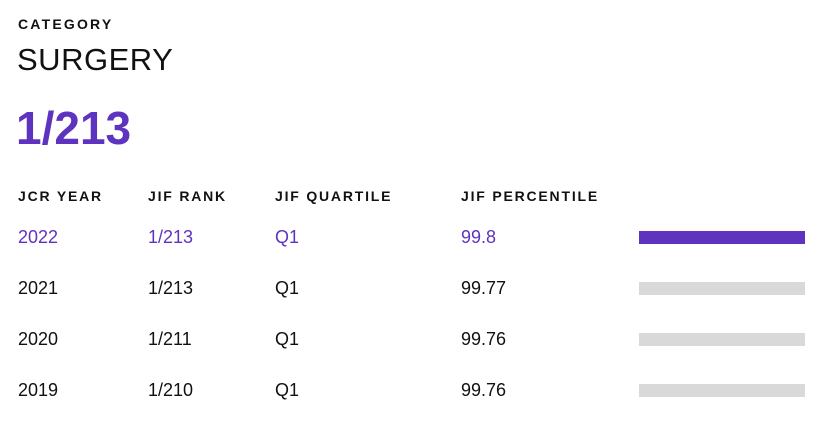  I want to click on header-jif-rank: JIF RANK, so click(187, 196).